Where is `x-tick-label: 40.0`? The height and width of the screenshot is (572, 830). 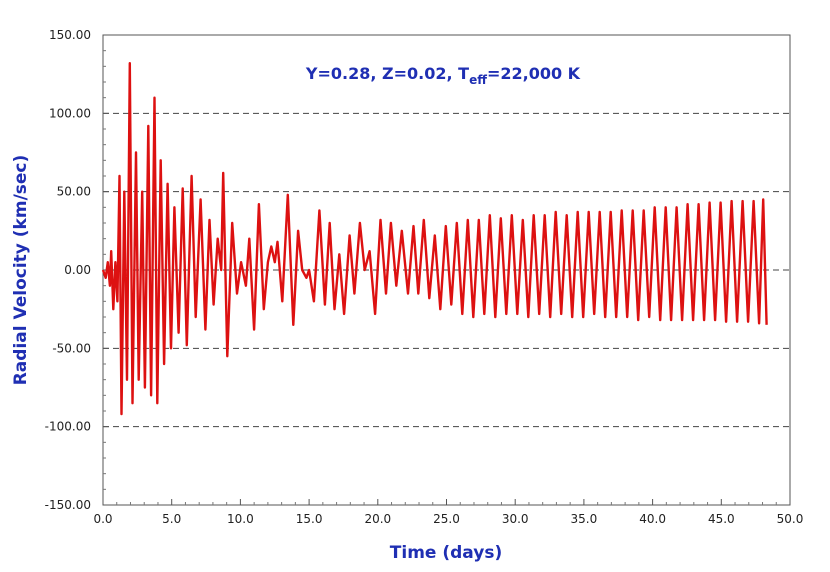 x-tick-label: 40.0 is located at coordinates (652, 519).